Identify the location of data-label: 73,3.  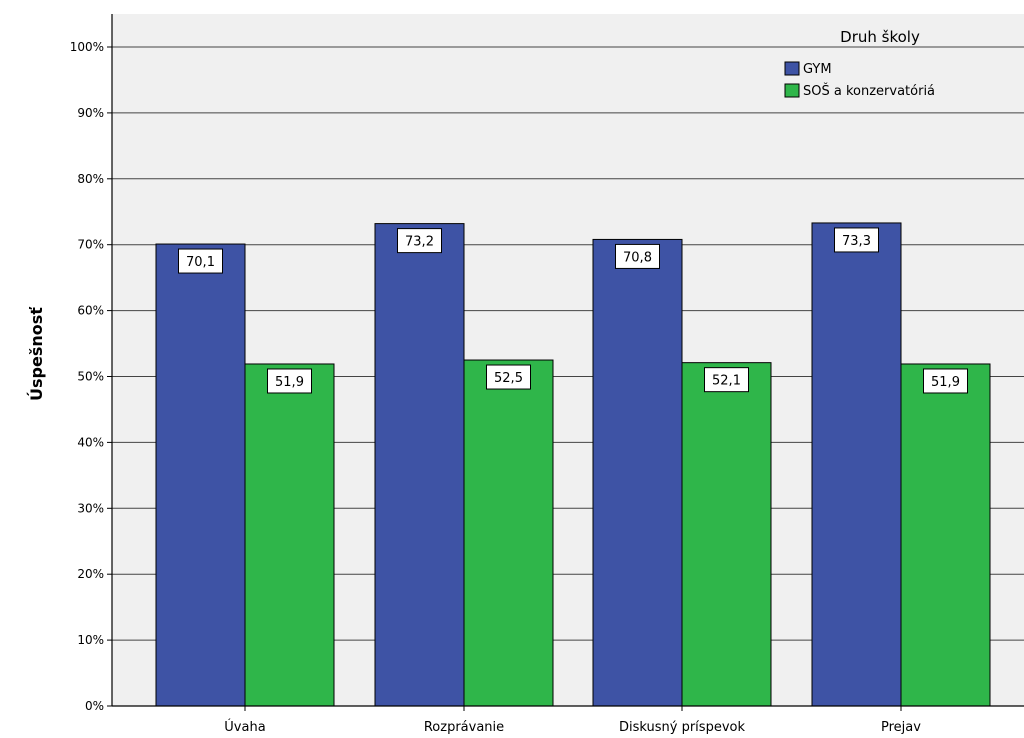
(856, 241).